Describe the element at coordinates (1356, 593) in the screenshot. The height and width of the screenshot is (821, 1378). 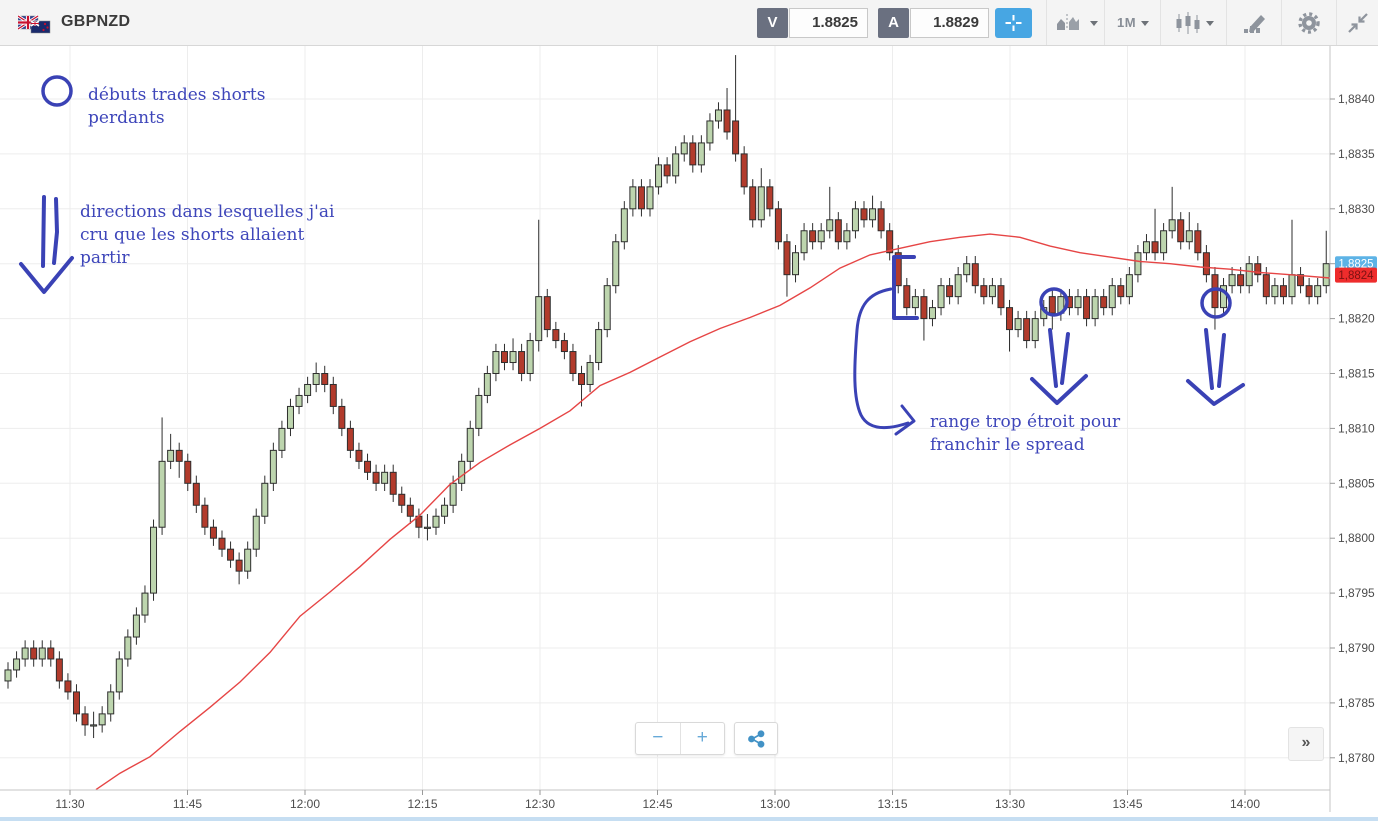
I see `y-axis-label: 1,8795` at that location.